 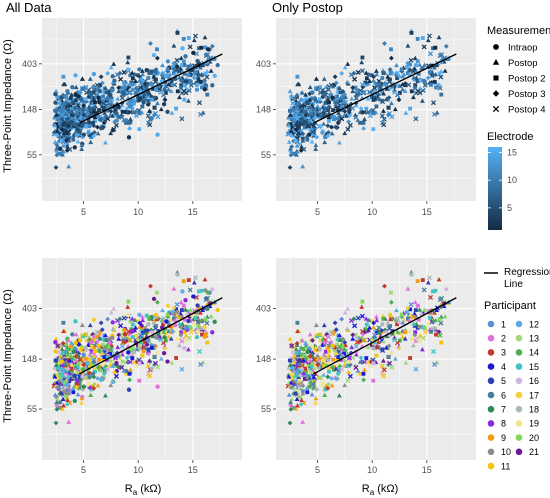 What do you see at coordinates (503, 367) in the screenshot?
I see `participant-legend-label: 4` at bounding box center [503, 367].